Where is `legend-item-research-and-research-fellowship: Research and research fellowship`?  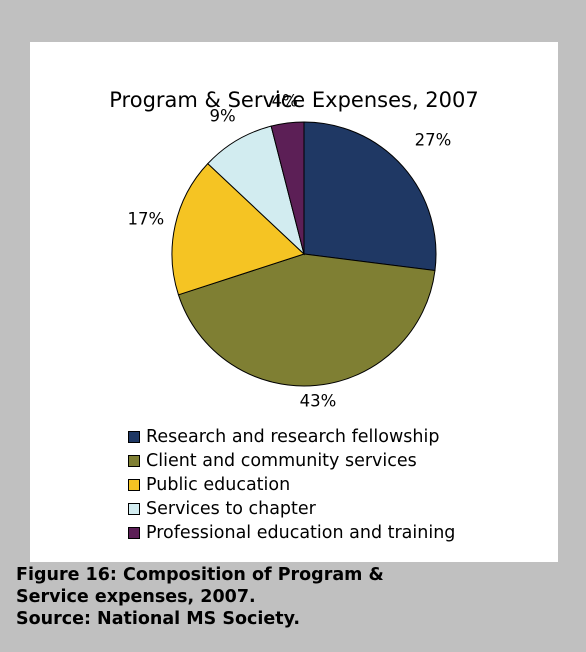 legend-item-research-and-research-fellowship: Research and research fellowship is located at coordinates (291, 437).